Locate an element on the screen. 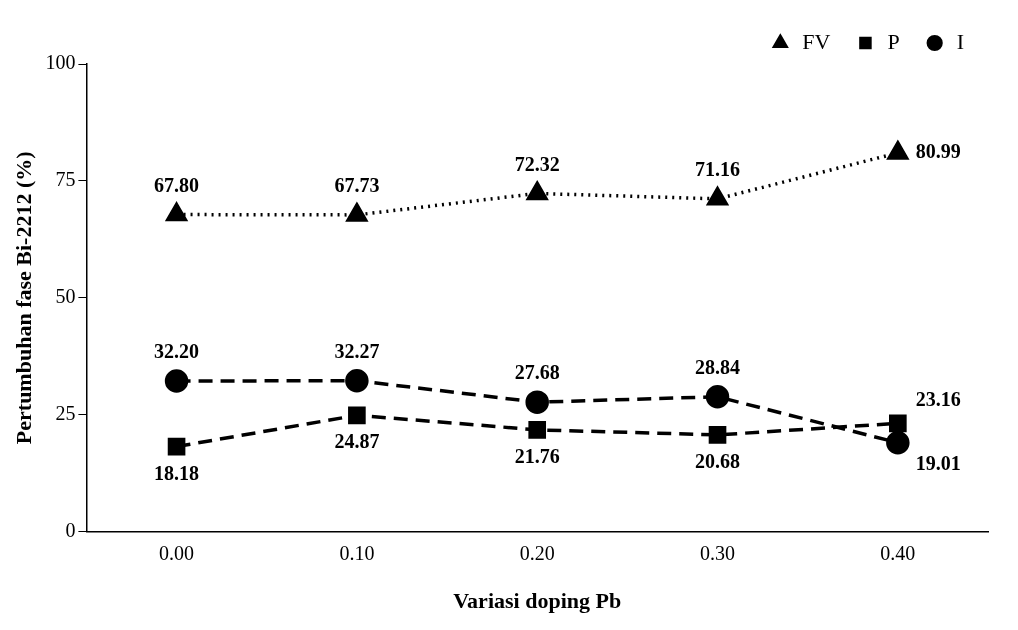 This screenshot has width=1018, height=630. data-label: 71.16 is located at coordinates (718, 169).